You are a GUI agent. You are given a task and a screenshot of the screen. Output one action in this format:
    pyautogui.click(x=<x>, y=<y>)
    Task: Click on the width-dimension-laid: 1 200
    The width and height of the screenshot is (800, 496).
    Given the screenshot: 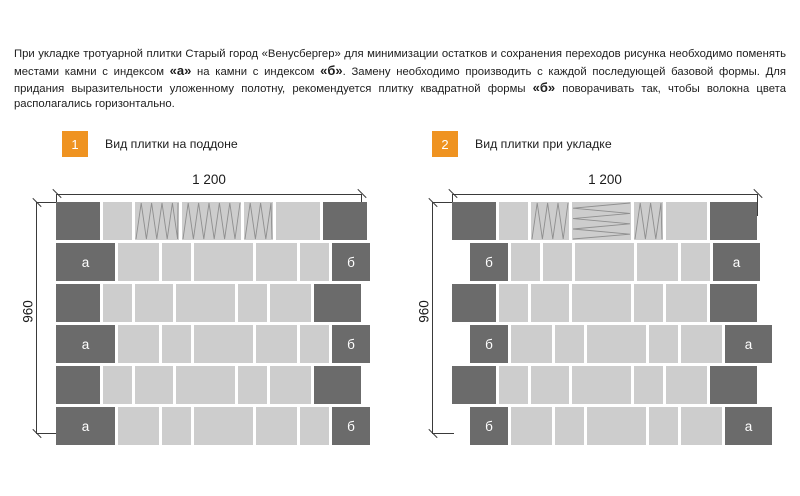 What is the action you would take?
    pyautogui.click(x=605, y=194)
    